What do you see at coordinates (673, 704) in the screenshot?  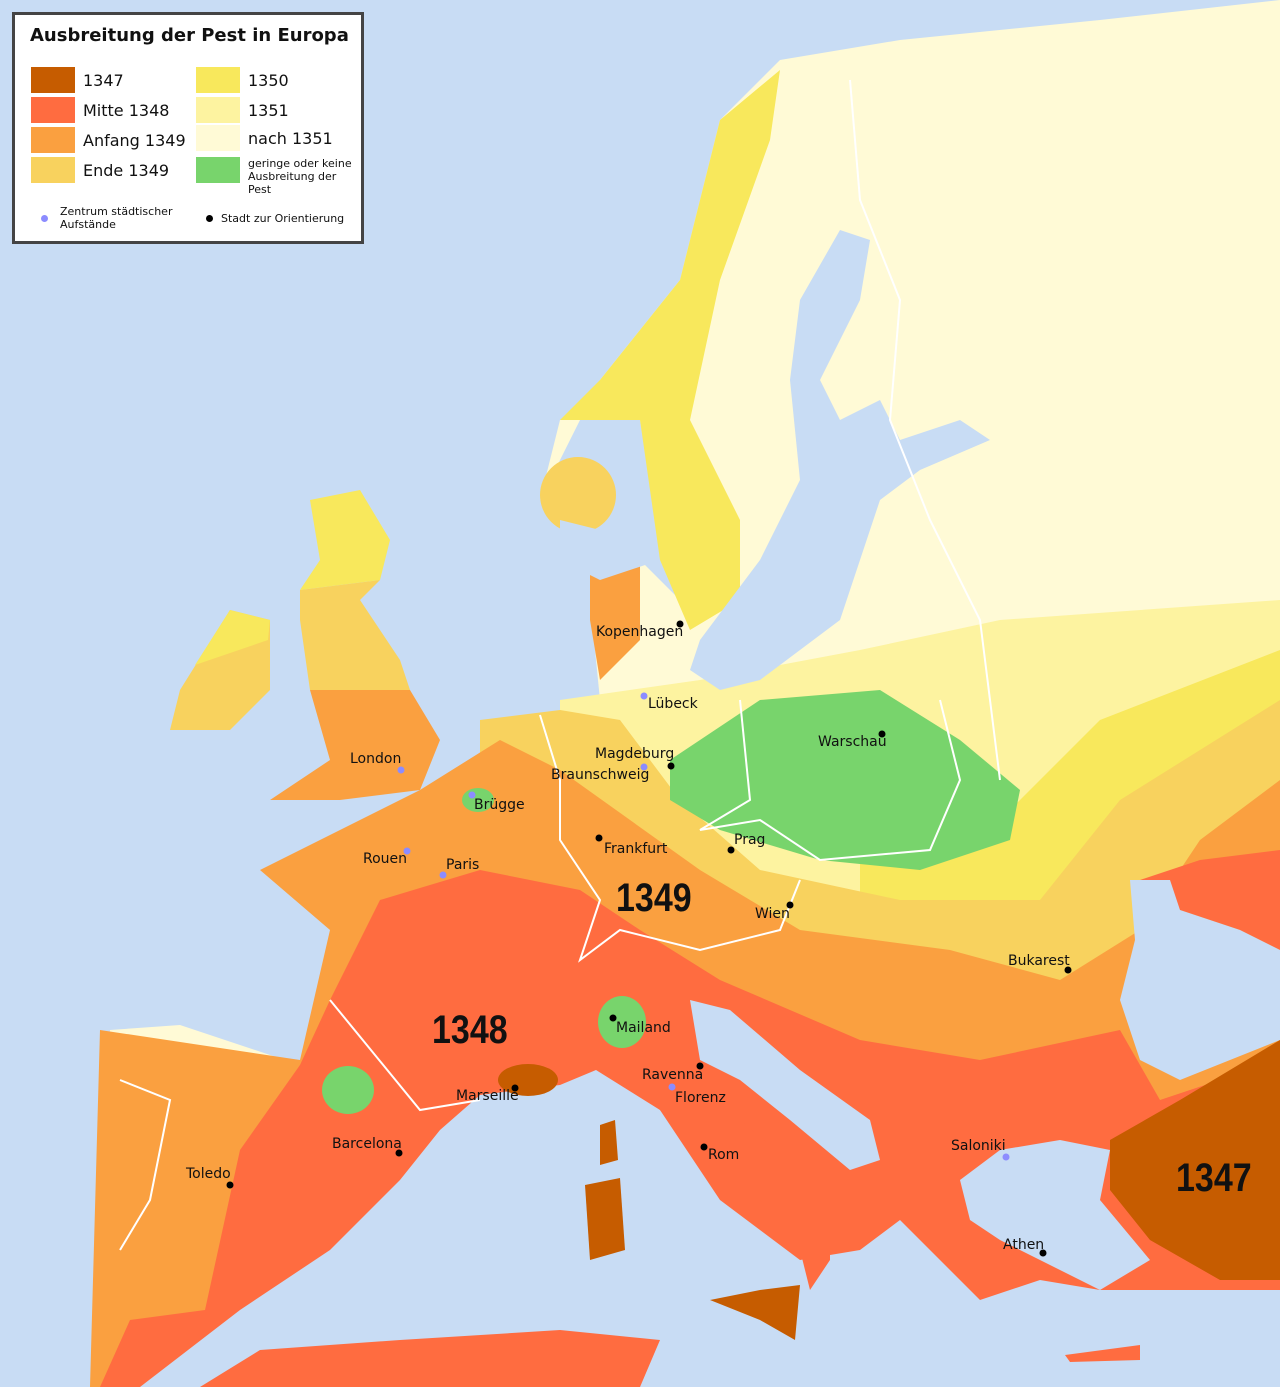 I see `city-label: Lübeck` at bounding box center [673, 704].